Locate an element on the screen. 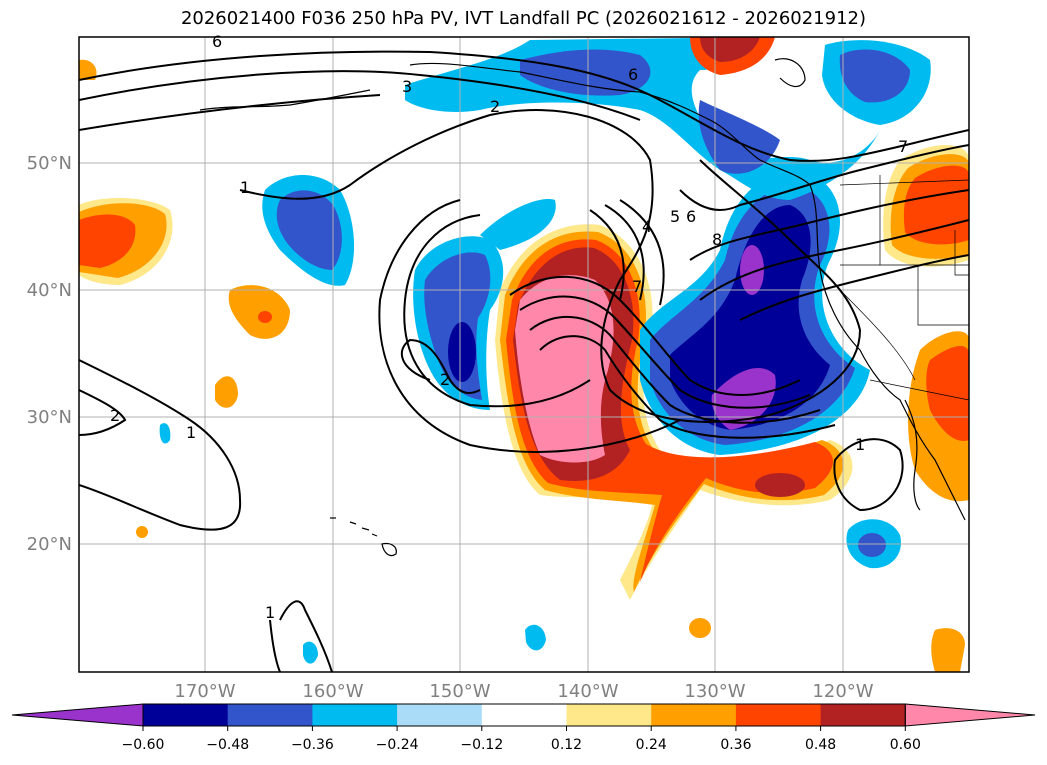 This screenshot has height=765, width=1047. lon-label: 150°W is located at coordinates (459, 691).